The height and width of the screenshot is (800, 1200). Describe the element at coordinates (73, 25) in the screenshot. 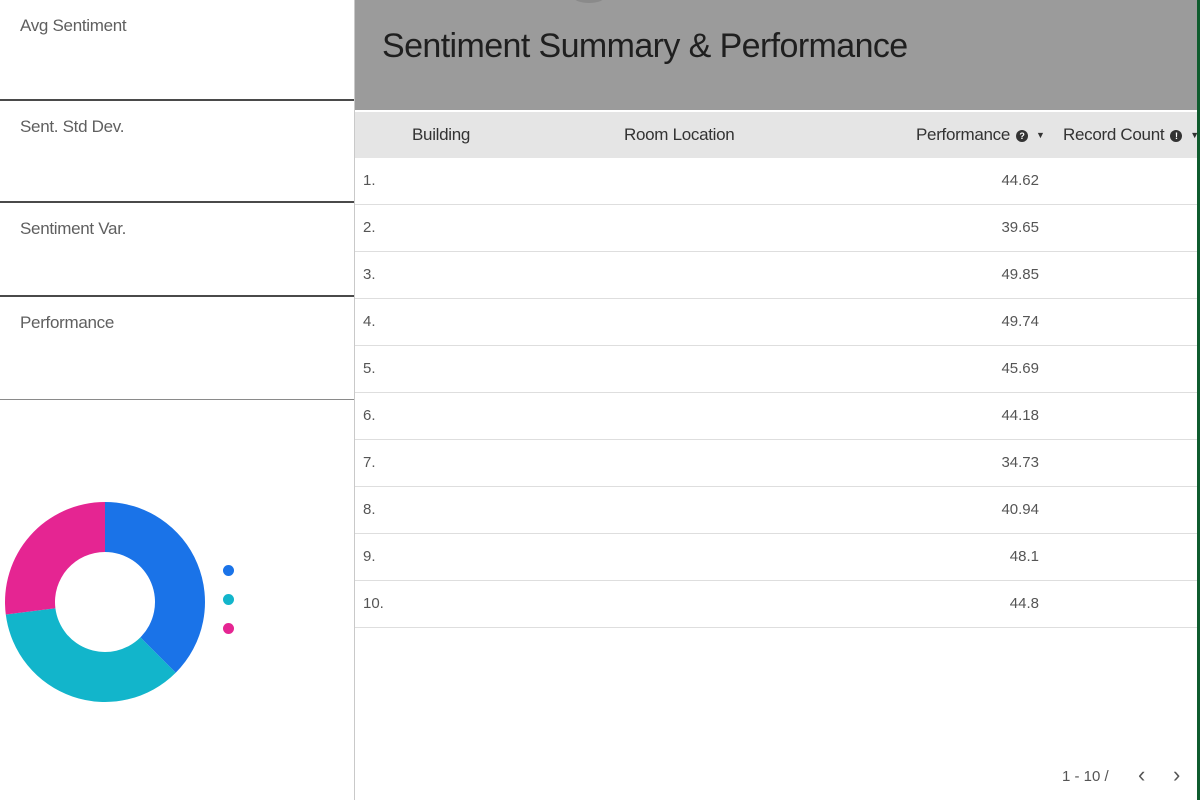

I see `metric-label: Avg Sentiment` at that location.